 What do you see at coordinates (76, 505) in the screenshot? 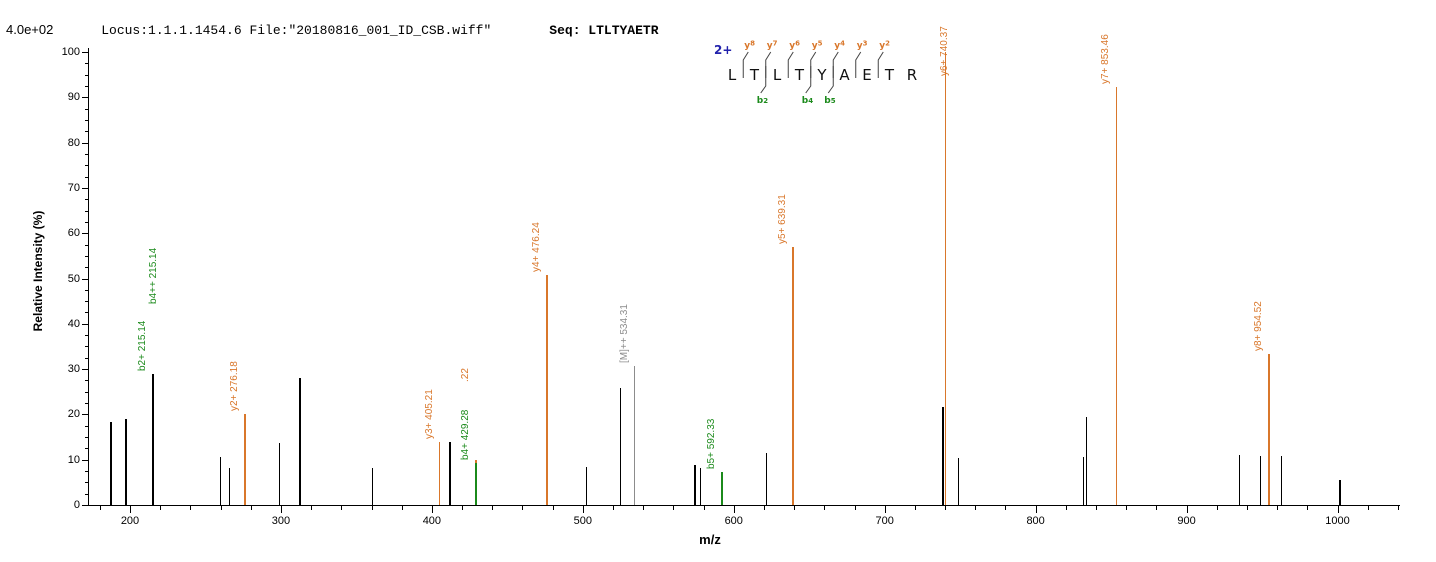
I see `y-tick-label: 0` at bounding box center [76, 505].